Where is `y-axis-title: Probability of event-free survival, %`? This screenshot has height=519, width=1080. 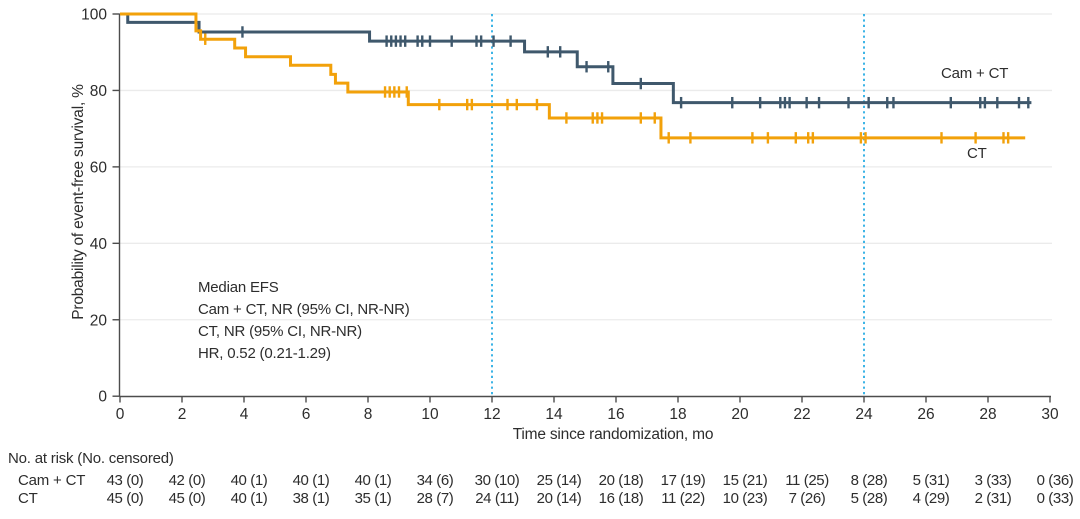 y-axis-title: Probability of event-free survival, % is located at coordinates (78, 202).